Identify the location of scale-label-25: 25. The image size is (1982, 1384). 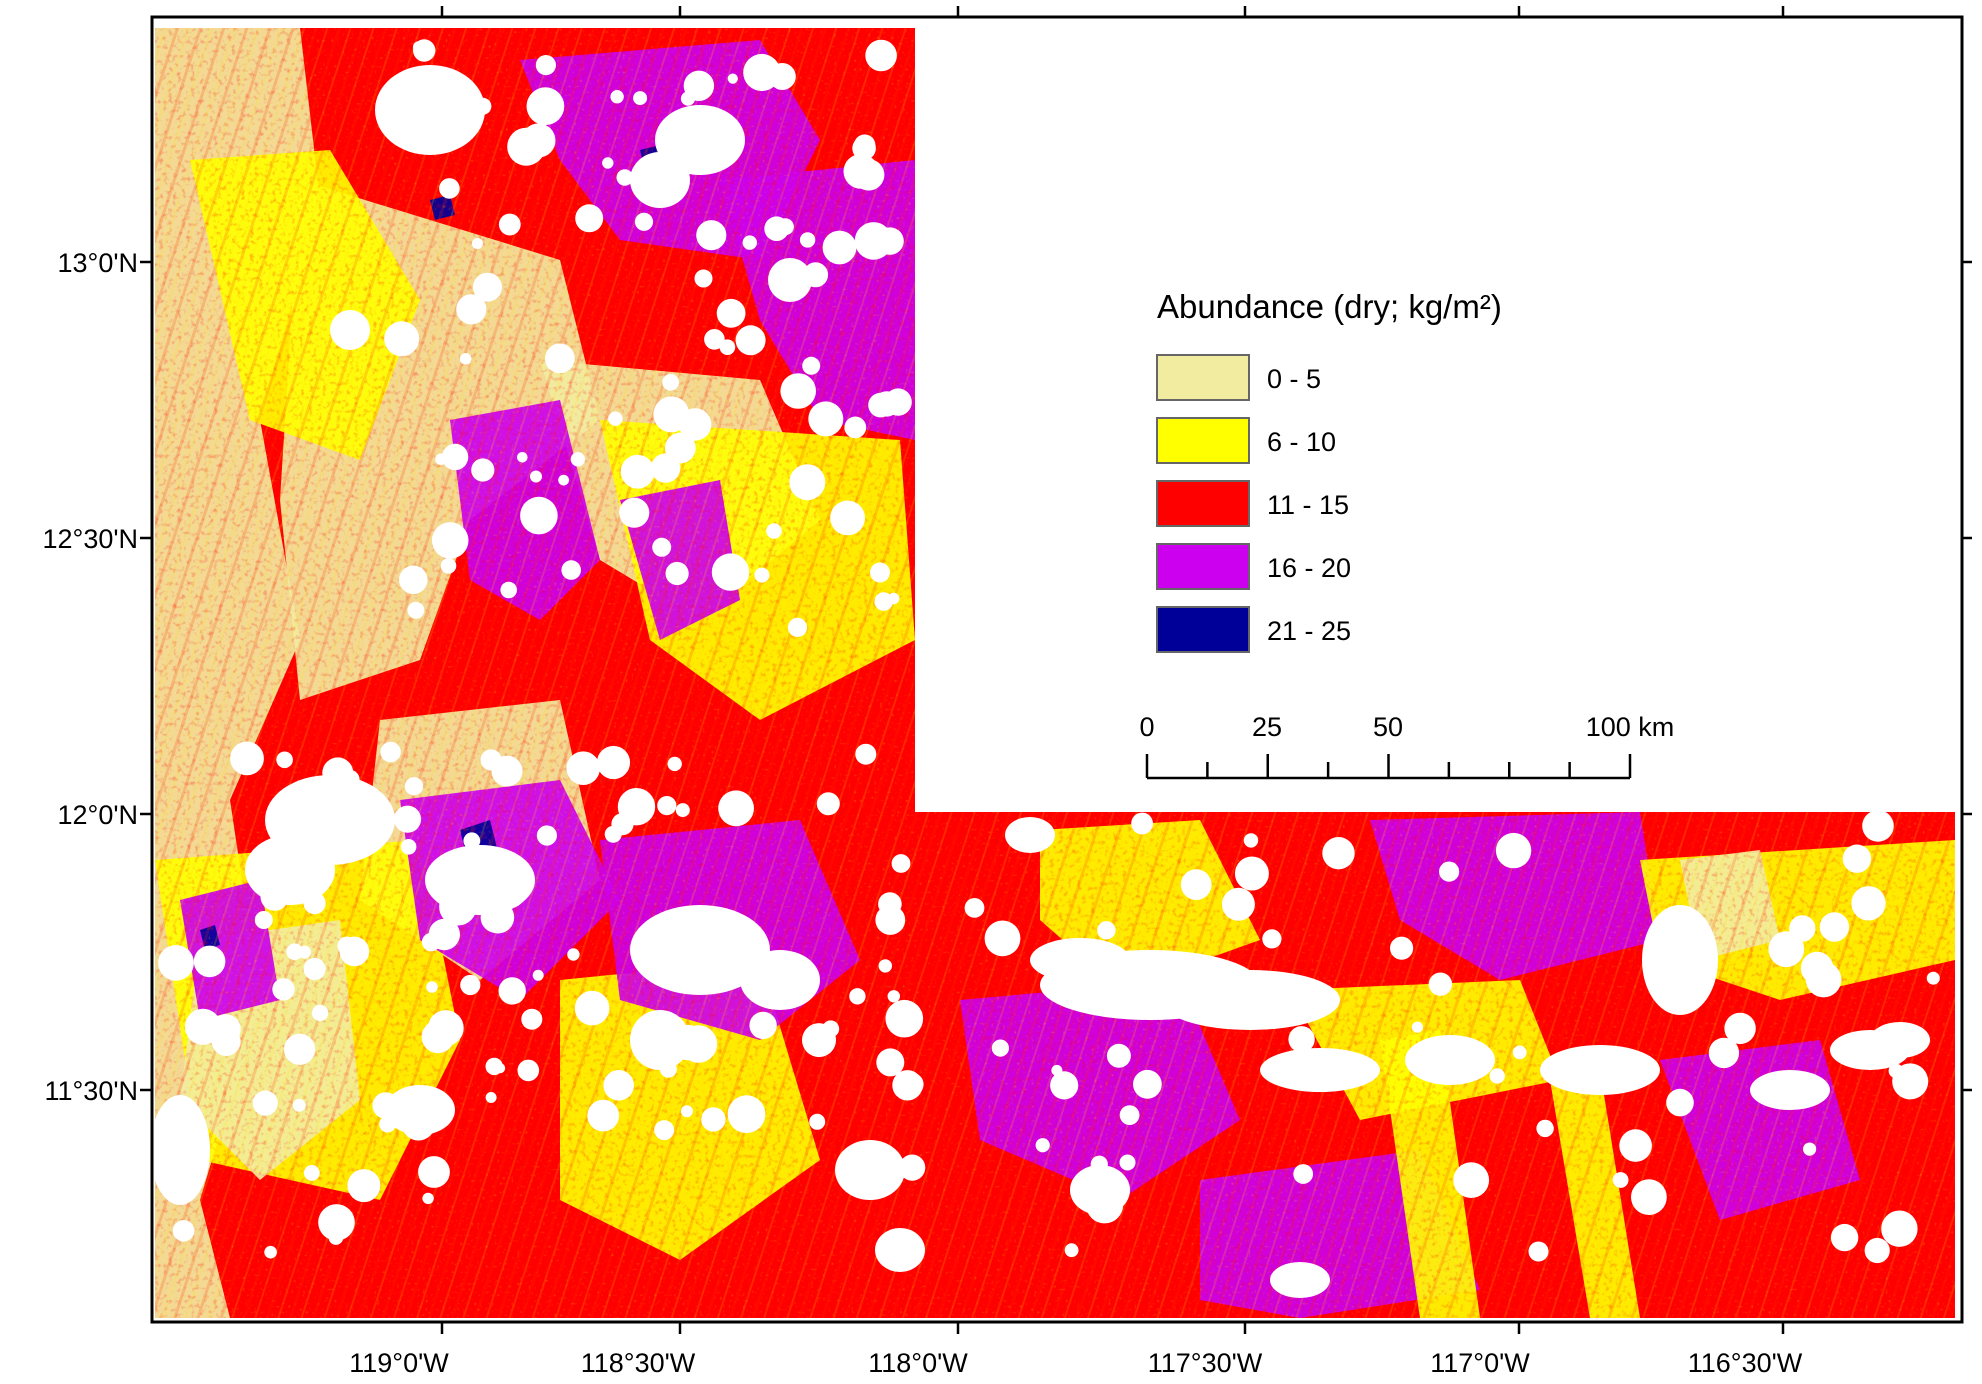
(1267, 727).